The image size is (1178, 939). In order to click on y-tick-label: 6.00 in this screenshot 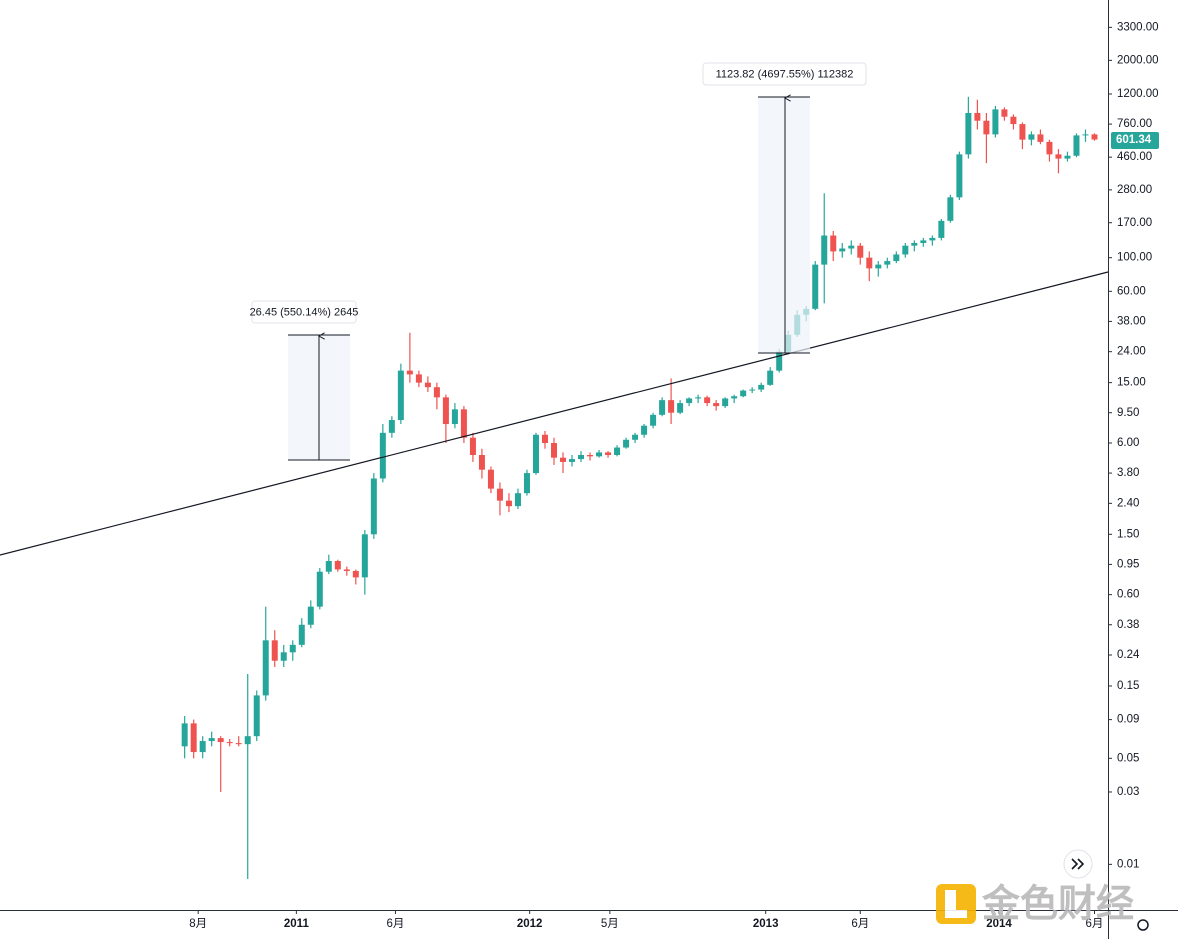, I will do `click(1128, 443)`.